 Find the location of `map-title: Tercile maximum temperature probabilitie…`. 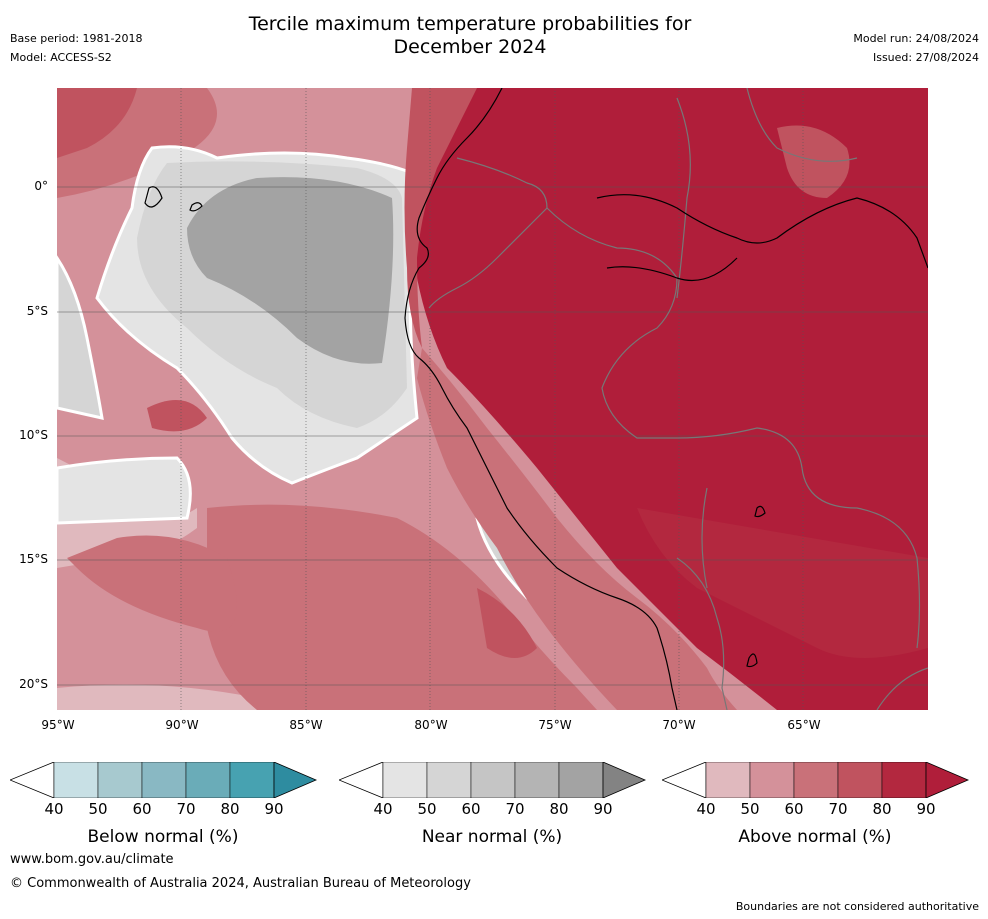

map-title: Tercile maximum temperature probabilitie… is located at coordinates (470, 36).